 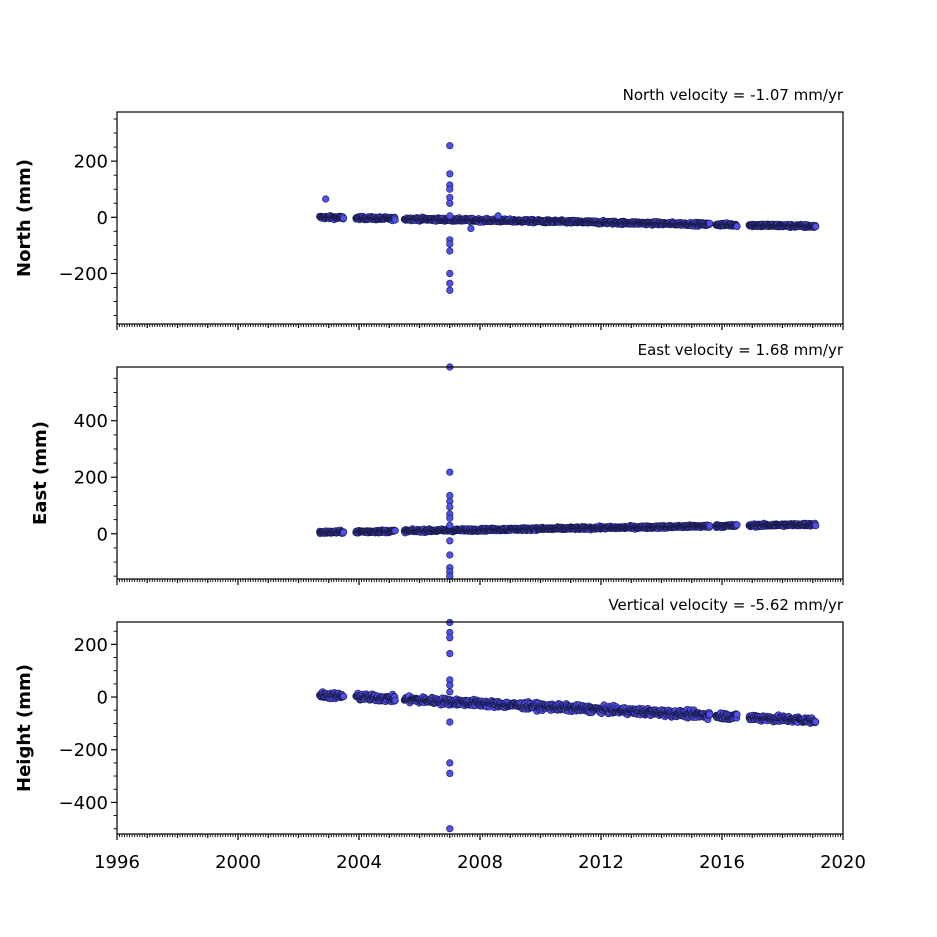 What do you see at coordinates (91, 162) in the screenshot?
I see `north-y-tick-label: 200` at bounding box center [91, 162].